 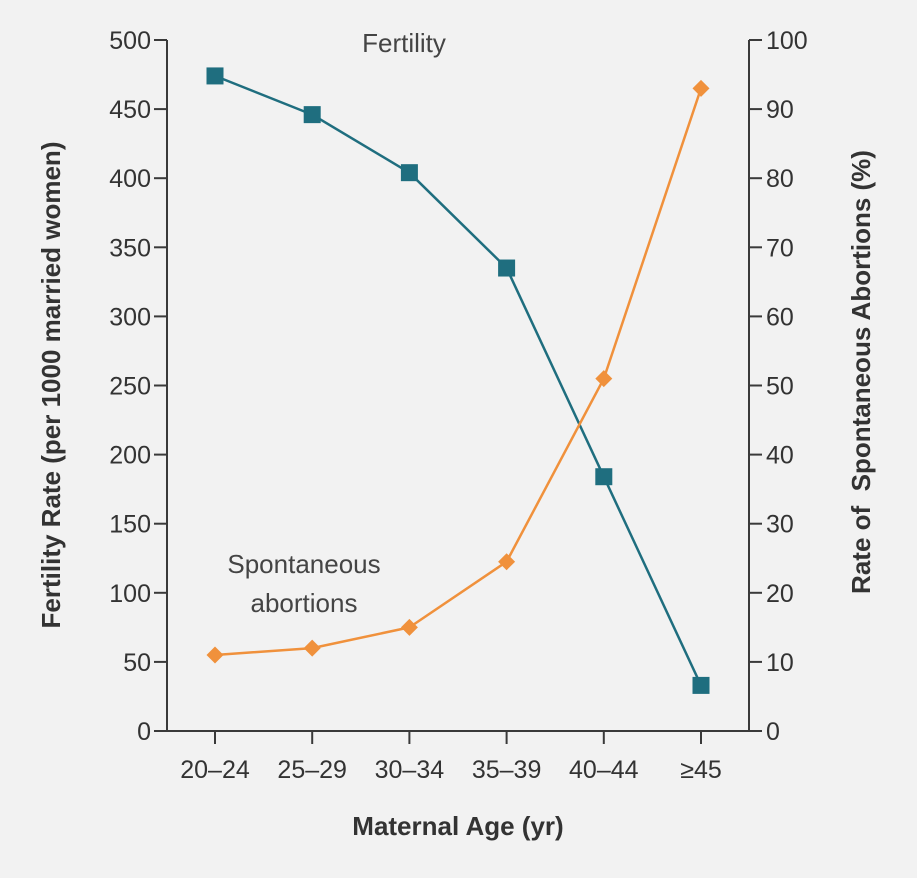 What do you see at coordinates (130, 248) in the screenshot?
I see `left-y-tick-label: 350` at bounding box center [130, 248].